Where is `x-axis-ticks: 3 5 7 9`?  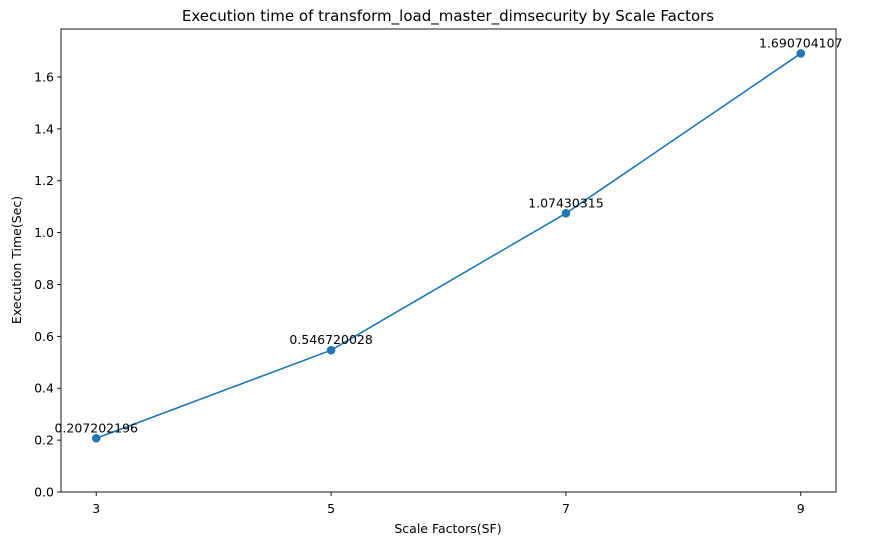
x-axis-ticks: 3 5 7 9 is located at coordinates (448, 504).